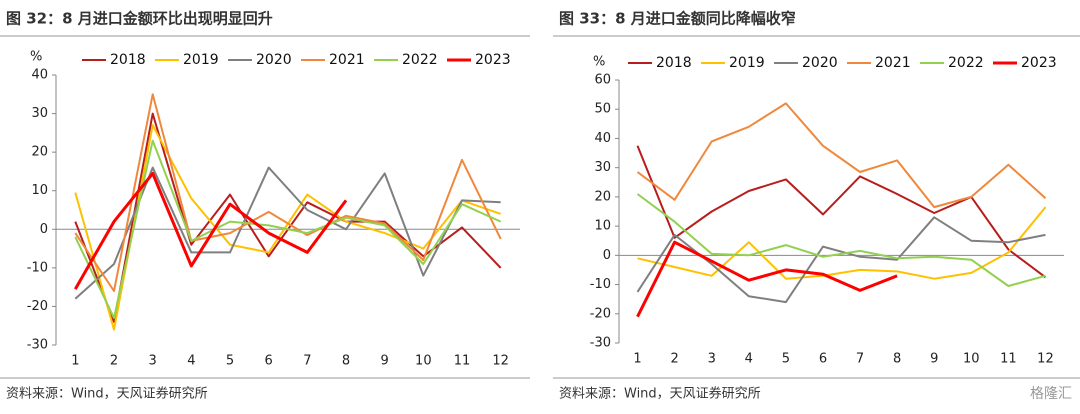 The height and width of the screenshot is (414, 1080). Describe the element at coordinates (139, 19) in the screenshot. I see `chart-title: 图 32：8 月进口金额环比出现明显回升` at that location.